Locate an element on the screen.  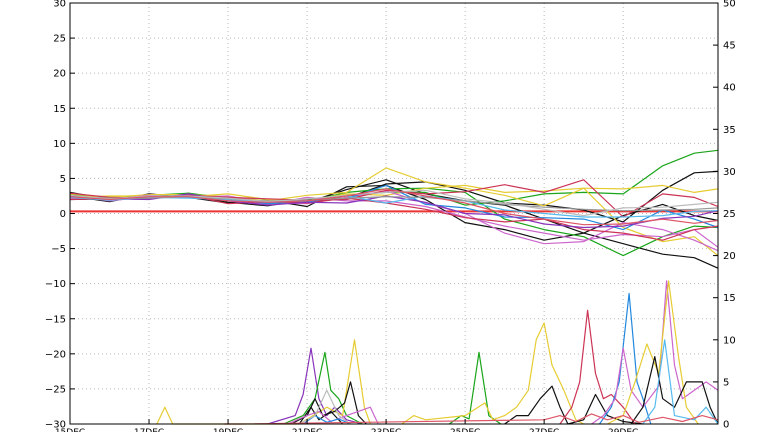
right-tick-label: 45 is located at coordinates (729, 46).